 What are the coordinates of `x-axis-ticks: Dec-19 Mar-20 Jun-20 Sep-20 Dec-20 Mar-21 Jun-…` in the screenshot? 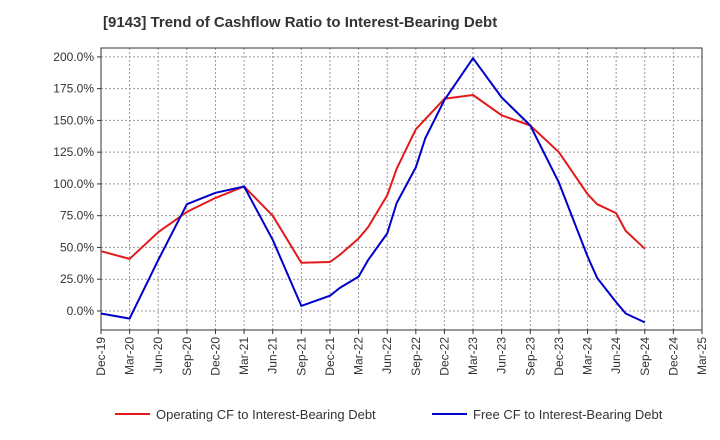 It's located at (401, 353).